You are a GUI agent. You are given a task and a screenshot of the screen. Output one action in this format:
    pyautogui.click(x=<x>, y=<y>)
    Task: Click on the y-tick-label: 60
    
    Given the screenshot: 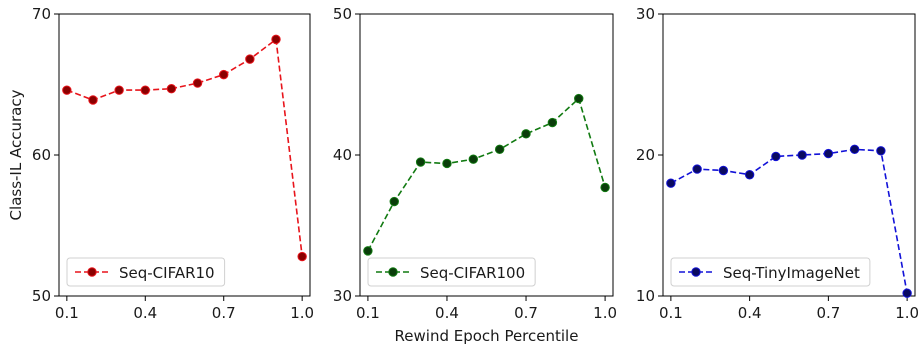 What is the action you would take?
    pyautogui.click(x=41, y=155)
    